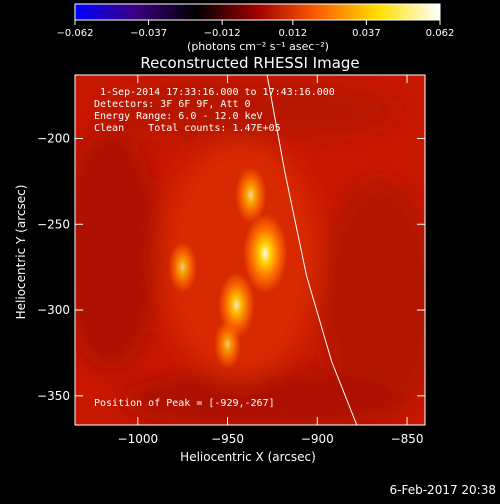 Image resolution: width=500 pixels, height=504 pixels. I want to click on colorbar-tick-label: −0.062, so click(74, 33).